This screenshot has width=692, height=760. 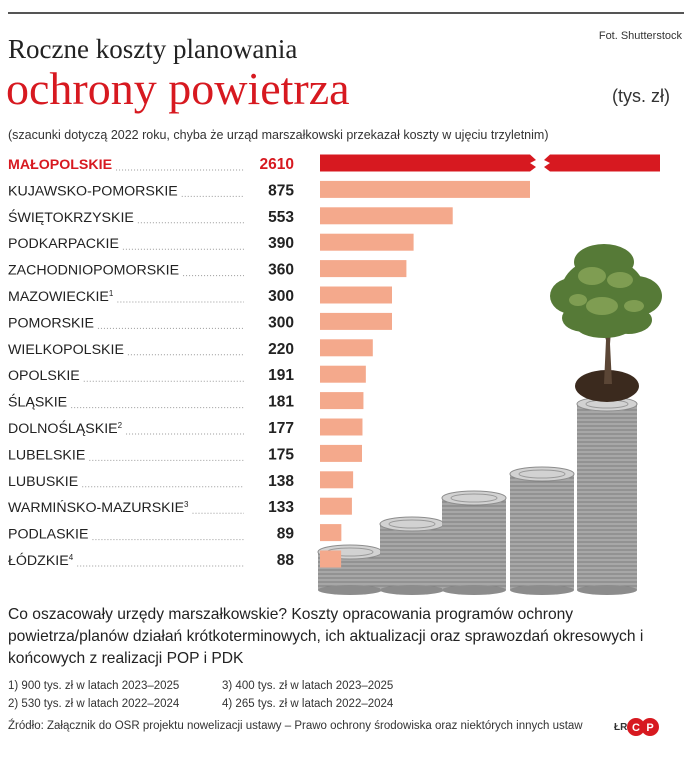 What do you see at coordinates (37, 402) in the screenshot?
I see `category-label: ŚLĄSKIE` at bounding box center [37, 402].